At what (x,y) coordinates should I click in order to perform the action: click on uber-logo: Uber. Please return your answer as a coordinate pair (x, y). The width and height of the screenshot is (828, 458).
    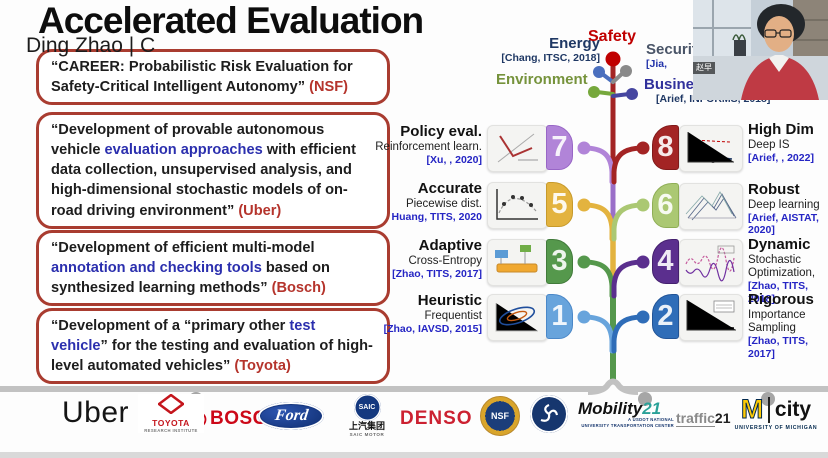
    Looking at the image, I should click on (96, 412).